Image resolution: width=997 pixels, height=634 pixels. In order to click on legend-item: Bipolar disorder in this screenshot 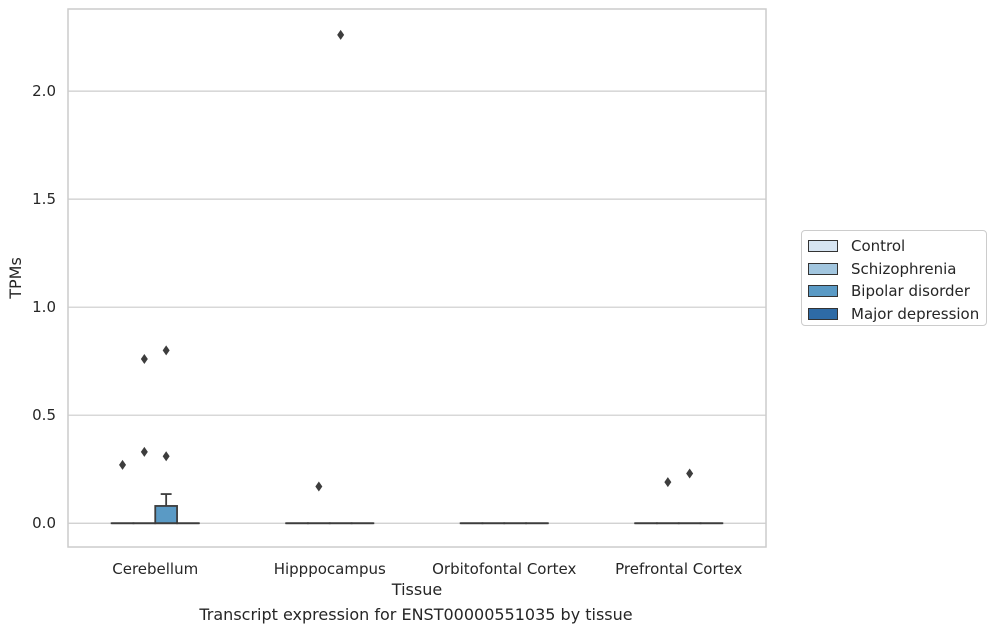, I will do `click(897, 291)`.